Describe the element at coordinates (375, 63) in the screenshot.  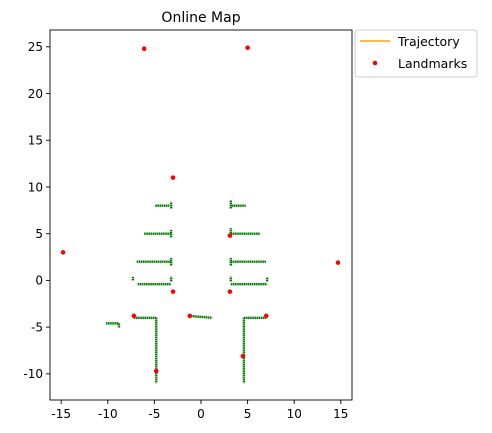
I see `legend-landmarks-marker` at that location.